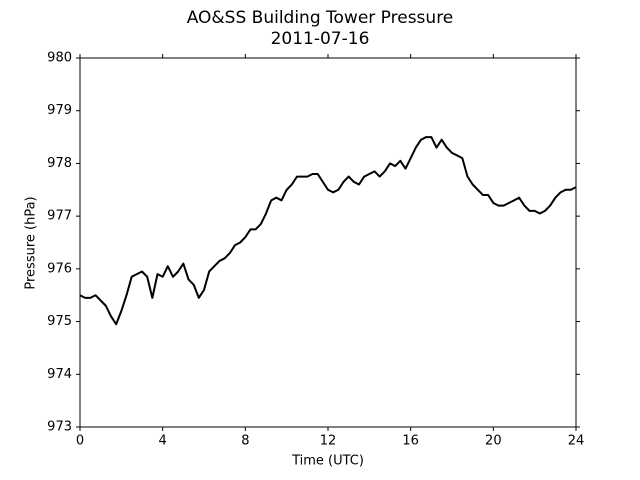 This screenshot has height=480, width=640. What do you see at coordinates (59, 216) in the screenshot?
I see `y-tick-label: 977` at bounding box center [59, 216].